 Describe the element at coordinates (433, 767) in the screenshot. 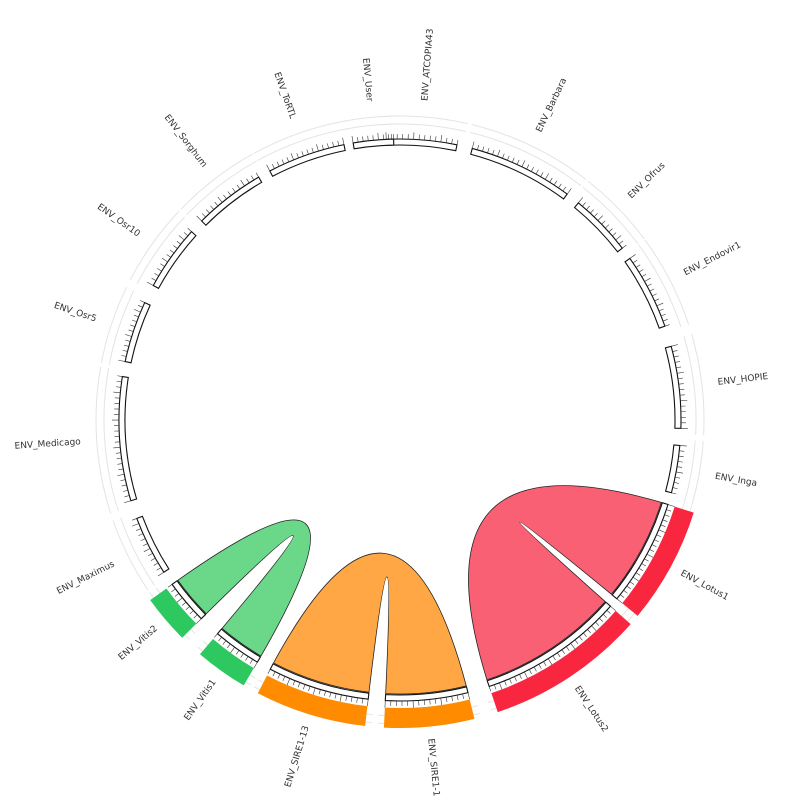

I see `label-env-sire1-1: ENV_SIRE1-1` at that location.